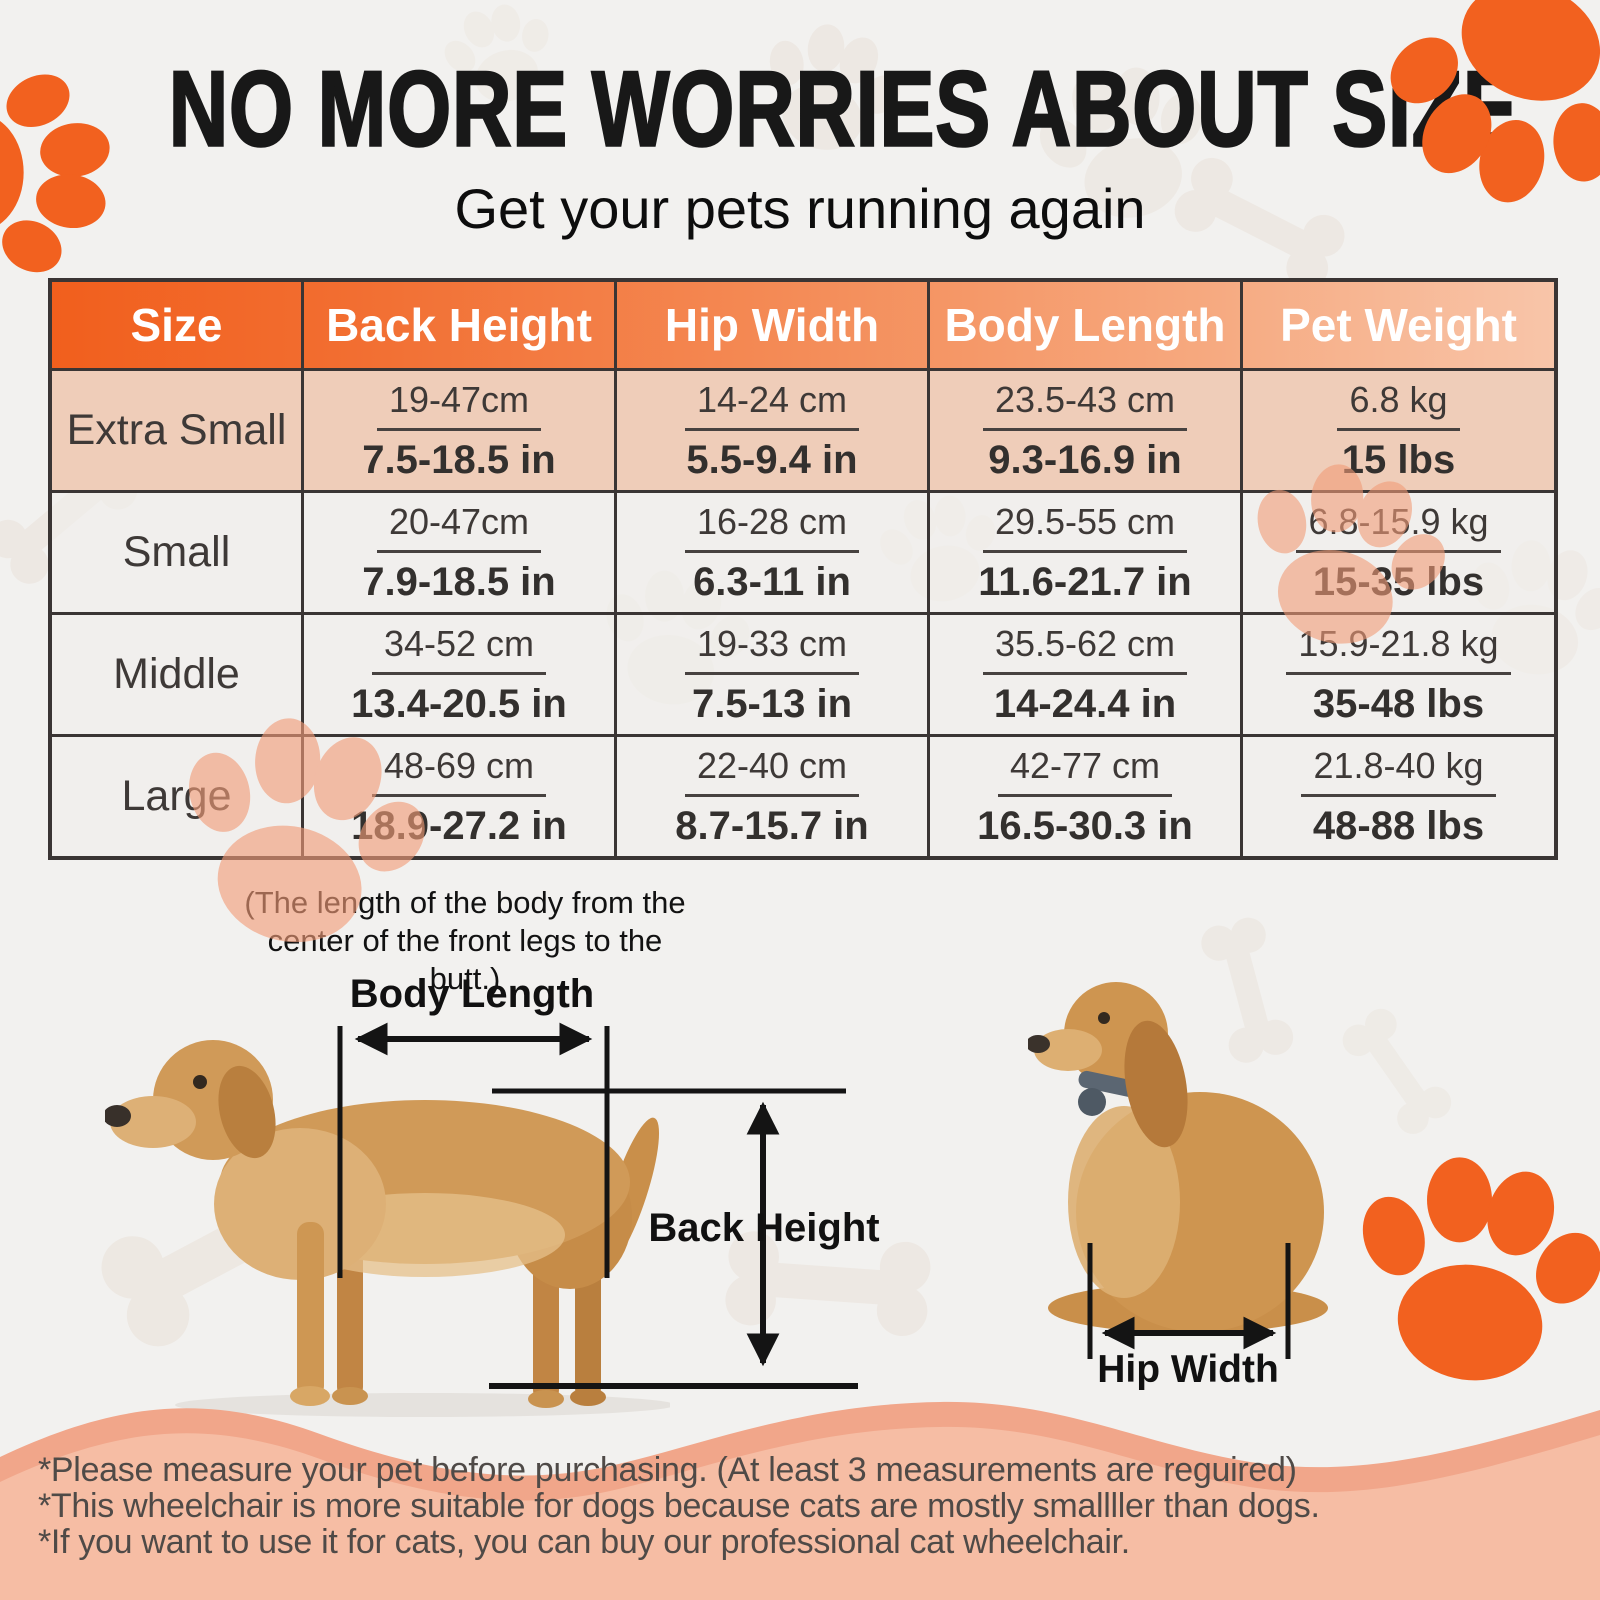  What do you see at coordinates (176, 430) in the screenshot?
I see `size-label: Extra Small` at bounding box center [176, 430].